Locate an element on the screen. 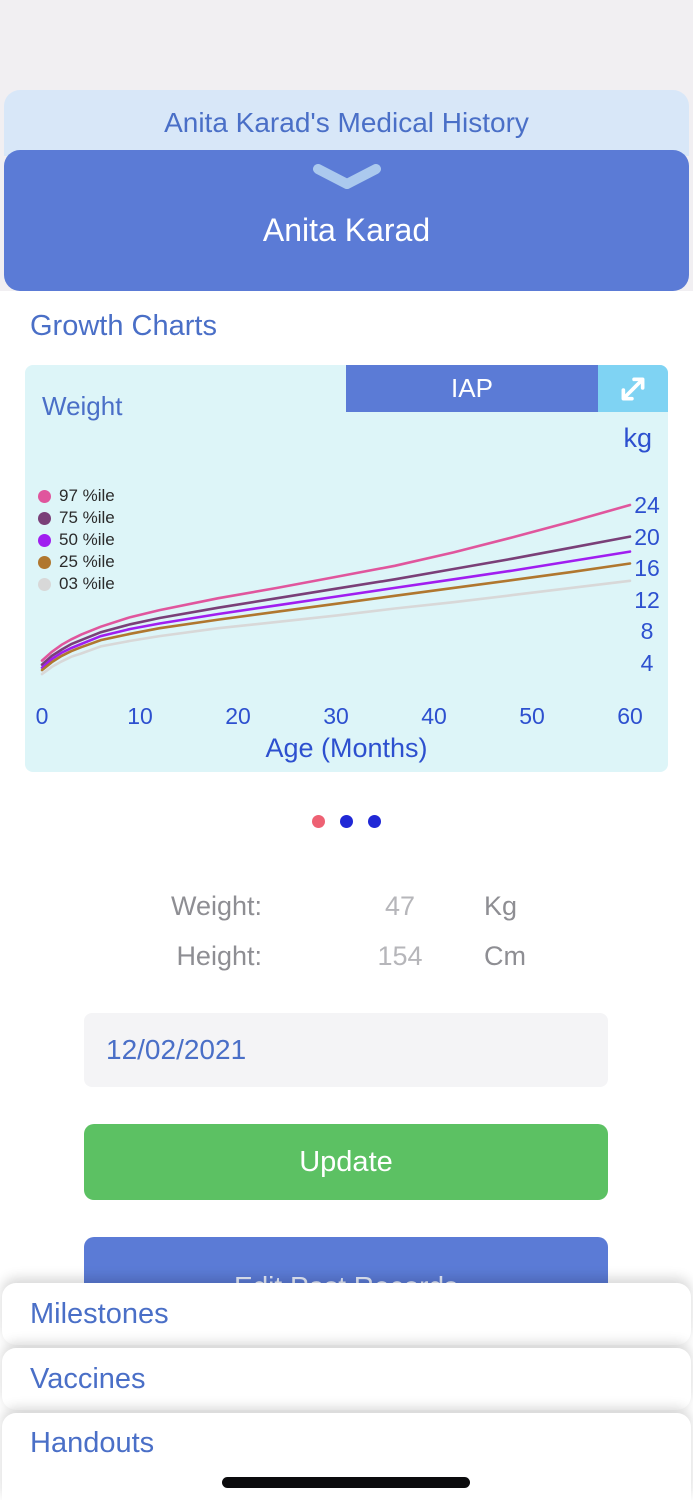 This screenshot has height=1500, width=693. legend-label: 03 %ile is located at coordinates (87, 583).